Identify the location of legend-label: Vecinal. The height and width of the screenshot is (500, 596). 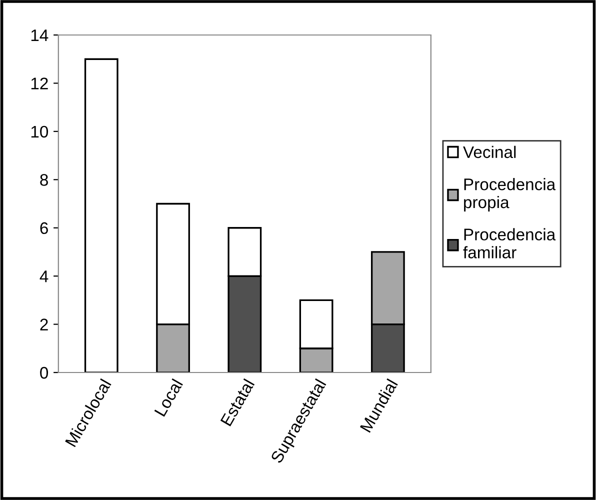
(489, 152).